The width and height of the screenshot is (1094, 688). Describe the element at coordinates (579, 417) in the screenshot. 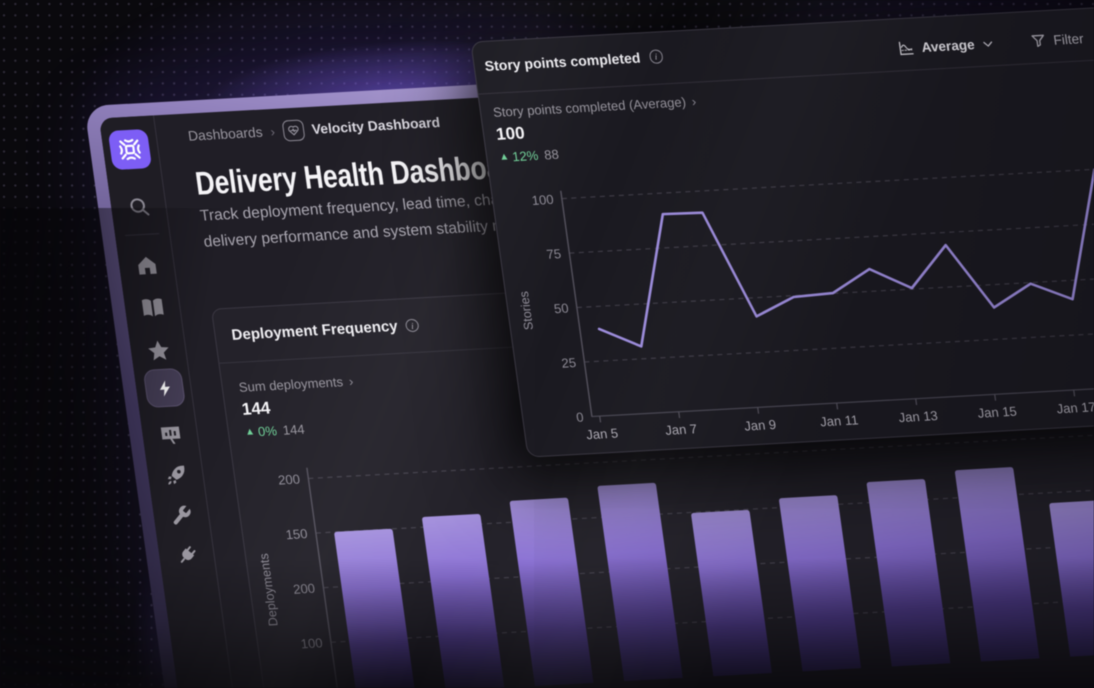

I see `svg-text: 0` at that location.